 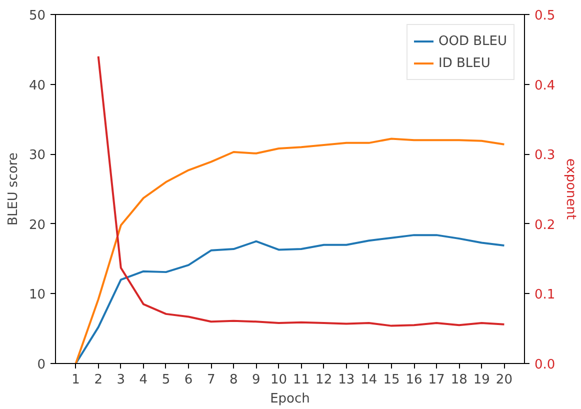 What do you see at coordinates (436, 380) in the screenshot?
I see `x-tick-label: 17` at bounding box center [436, 380].